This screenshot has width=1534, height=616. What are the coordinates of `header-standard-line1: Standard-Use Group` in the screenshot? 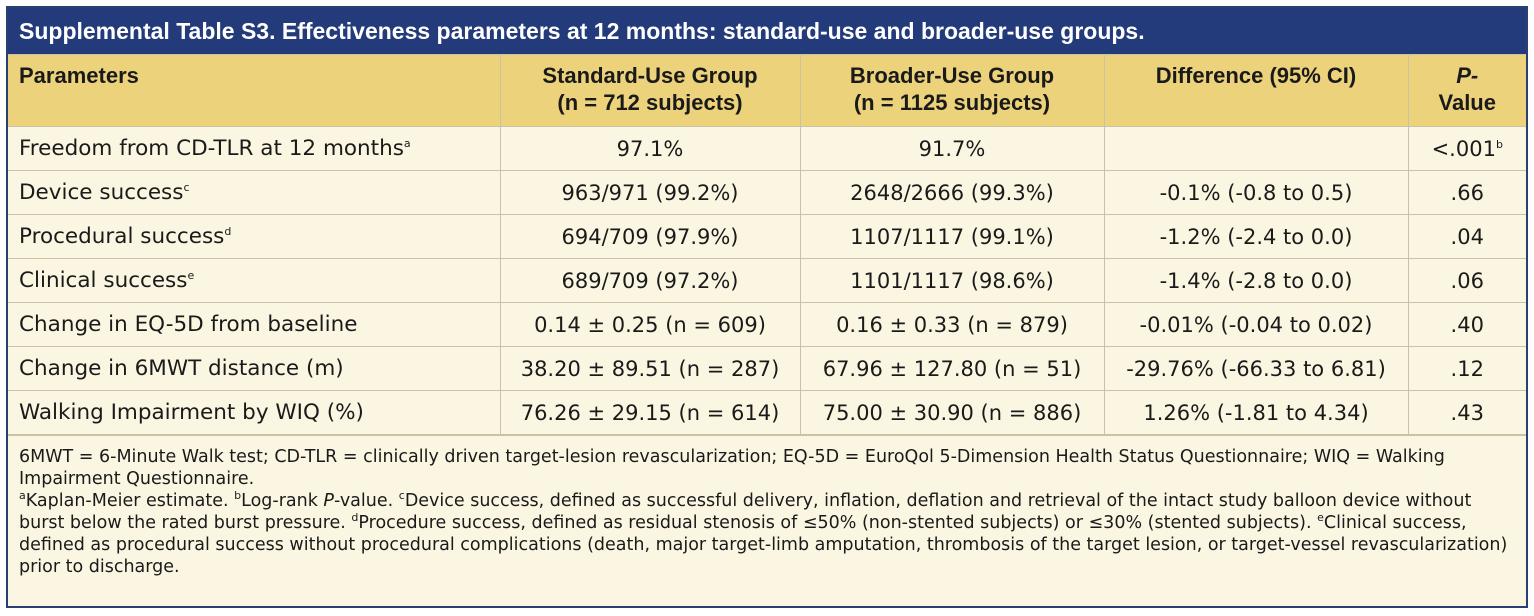 It's located at (650, 75).